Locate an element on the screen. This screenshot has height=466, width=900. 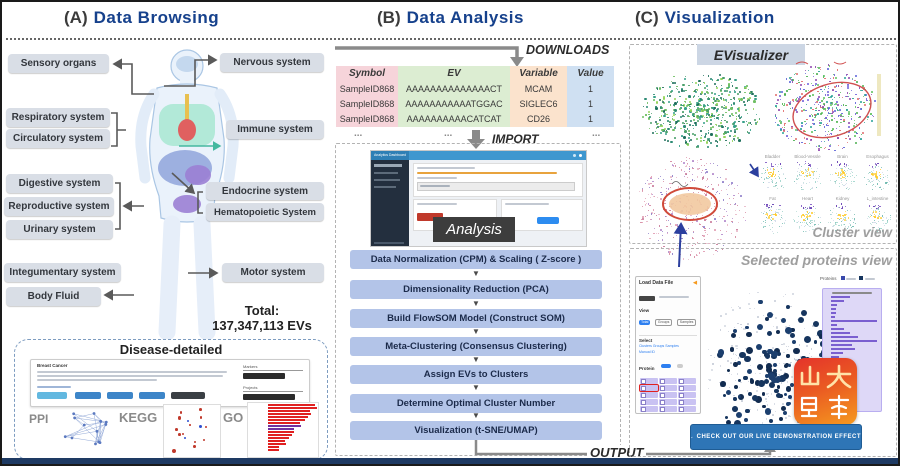
disease-detailed-title: Disease-detailed is located at coordinates (171, 349).